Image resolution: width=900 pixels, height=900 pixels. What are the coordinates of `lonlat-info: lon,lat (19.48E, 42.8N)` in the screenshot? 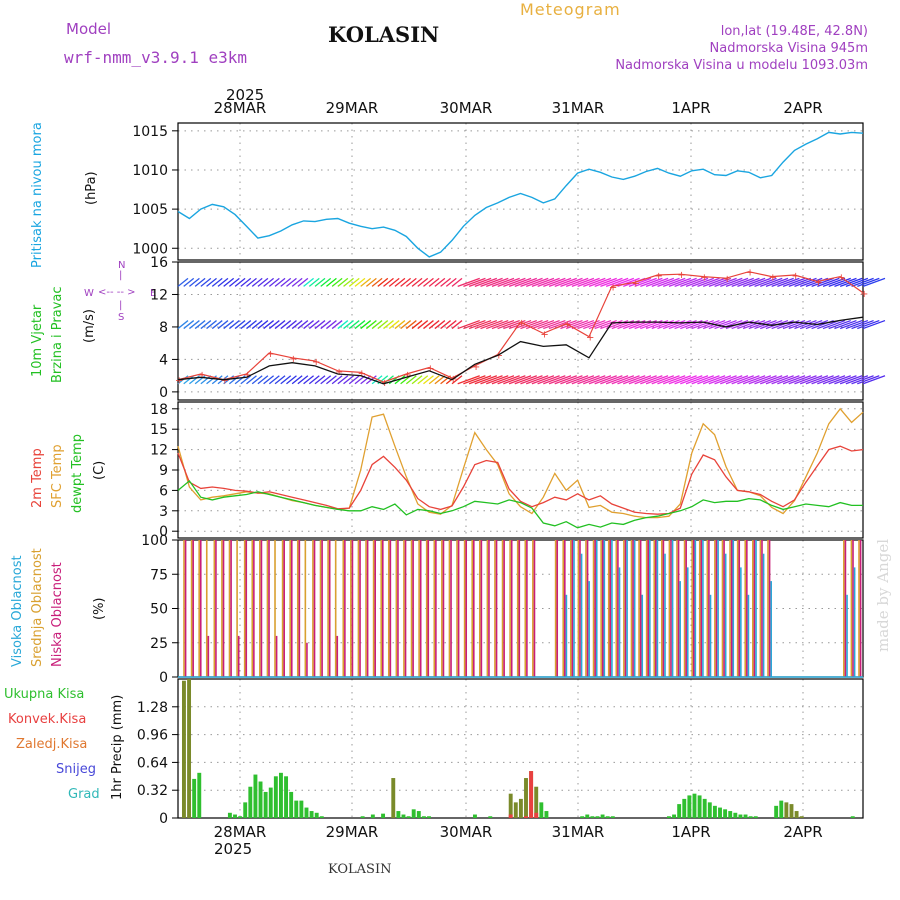 It's located at (794, 31).